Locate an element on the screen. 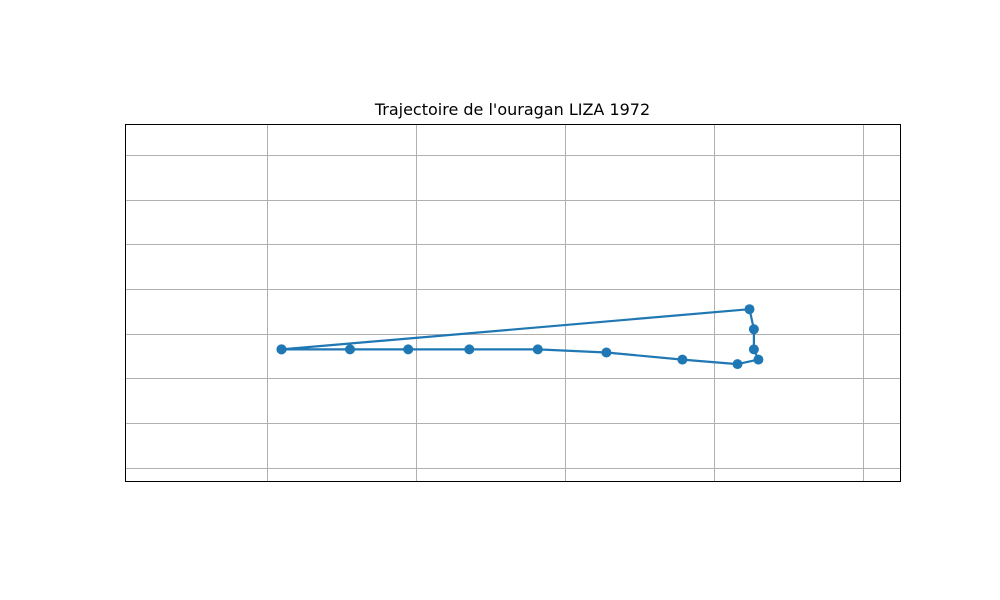  series-layer is located at coordinates (520, 337).